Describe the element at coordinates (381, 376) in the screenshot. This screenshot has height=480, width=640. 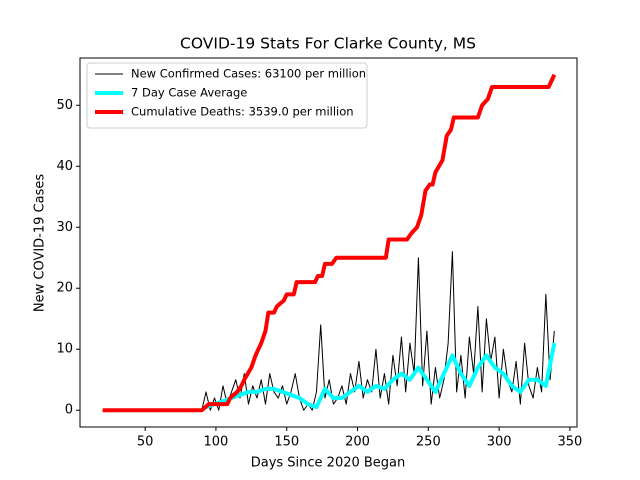
I see `series-line` at that location.